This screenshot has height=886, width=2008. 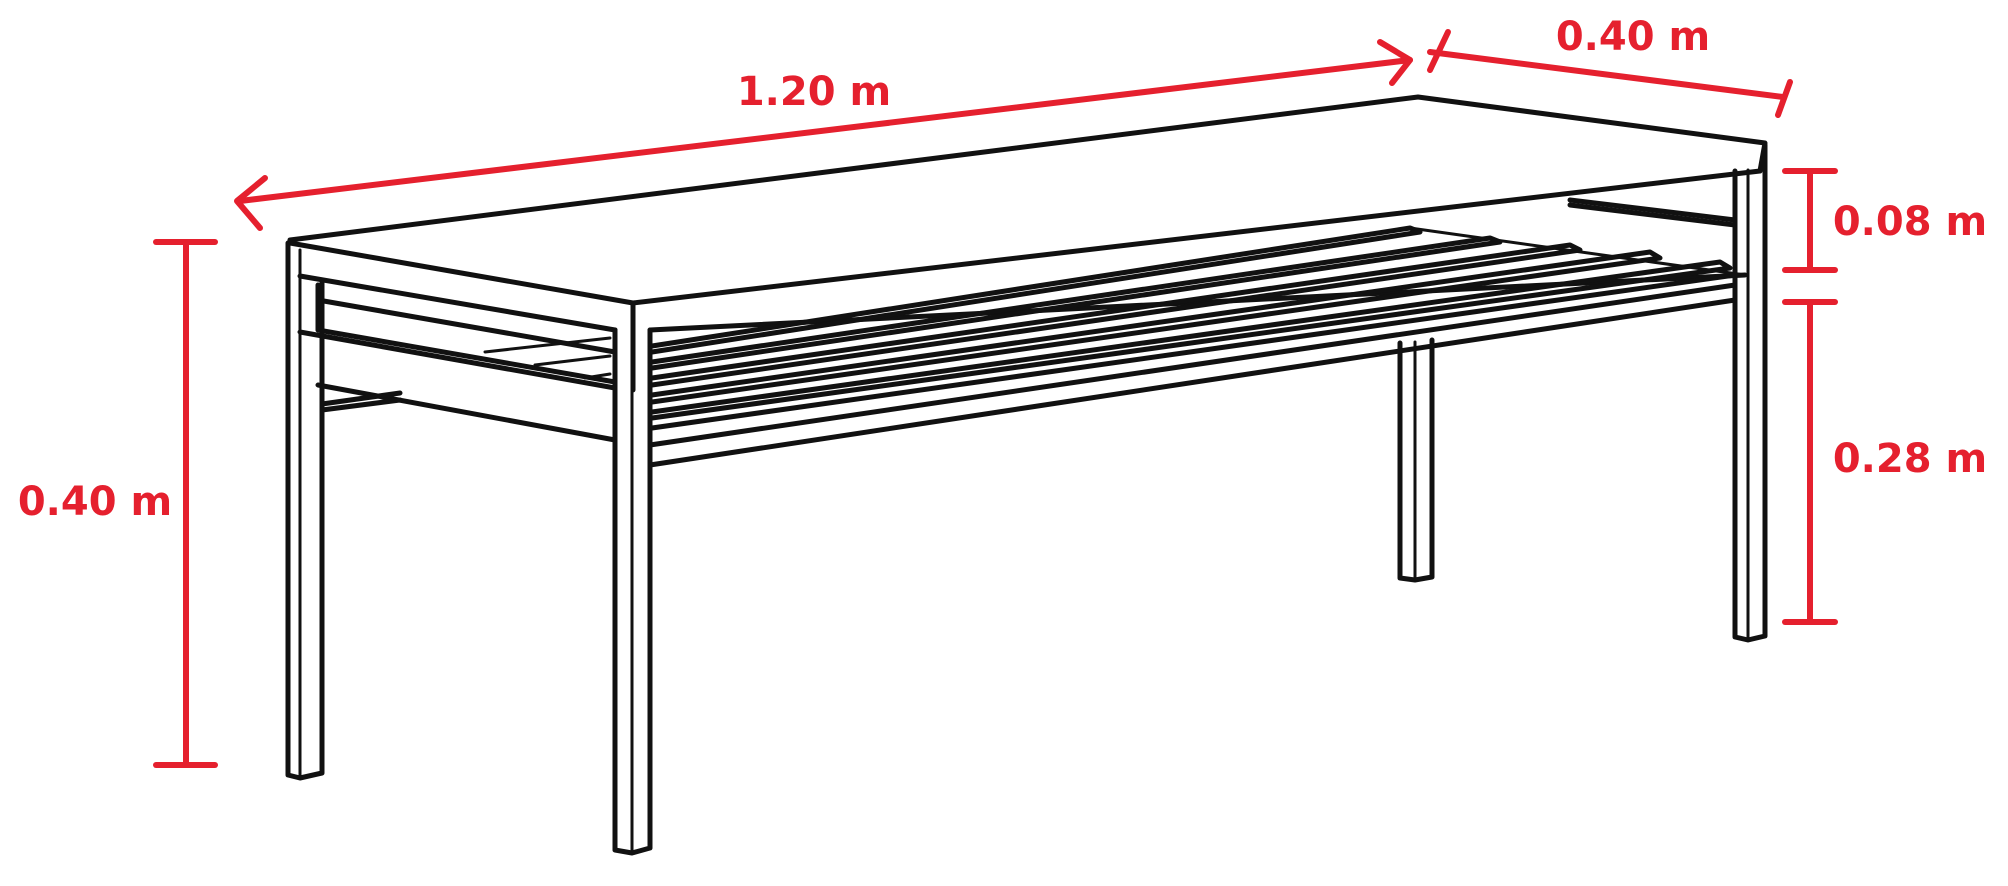 I want to click on length-label: 1.20 m, so click(x=814, y=92).